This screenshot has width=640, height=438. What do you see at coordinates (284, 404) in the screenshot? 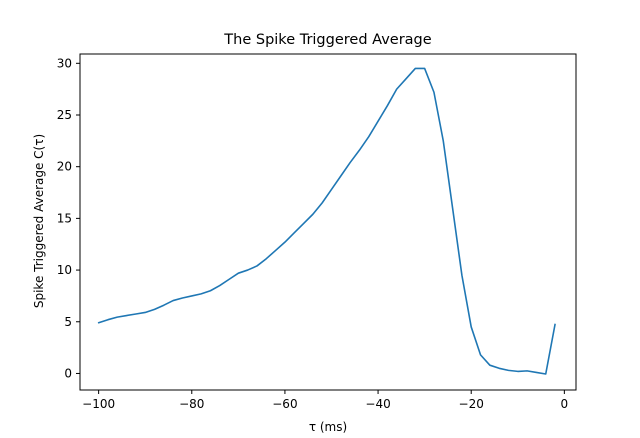
I see `x-tick-label: −60` at bounding box center [284, 404].